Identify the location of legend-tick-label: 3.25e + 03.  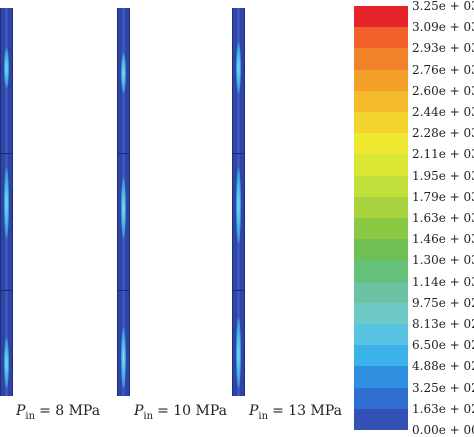
(443, 6).